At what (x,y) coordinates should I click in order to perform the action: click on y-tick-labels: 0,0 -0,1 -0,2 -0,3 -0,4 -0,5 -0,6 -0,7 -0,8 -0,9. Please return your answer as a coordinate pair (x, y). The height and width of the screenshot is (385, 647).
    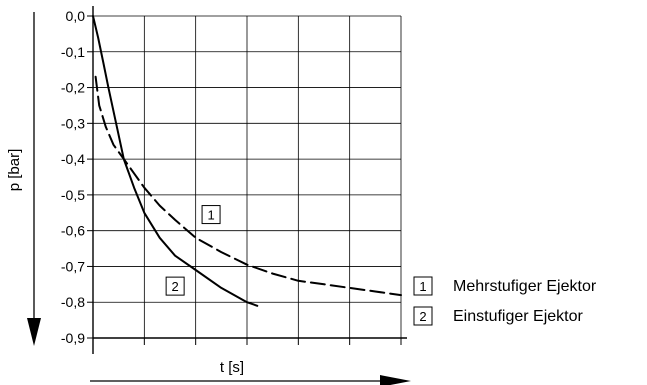
    Looking at the image, I should click on (77, 177).